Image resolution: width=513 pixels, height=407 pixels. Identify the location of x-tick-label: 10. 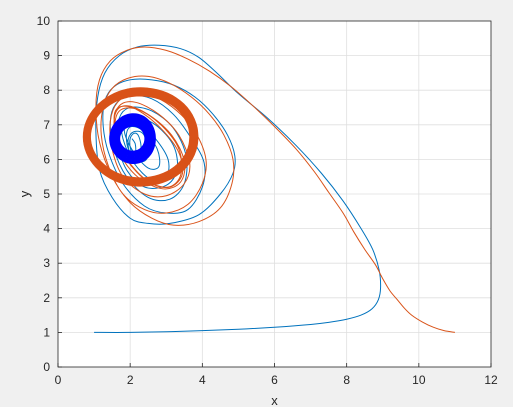
(419, 380).